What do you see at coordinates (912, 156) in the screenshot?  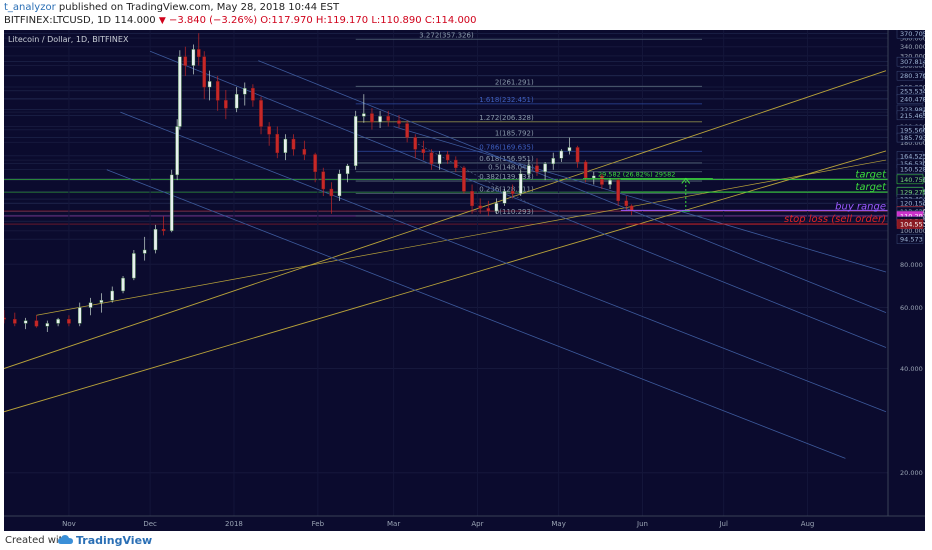 I see `price-level-label: 164.525` at bounding box center [912, 156].